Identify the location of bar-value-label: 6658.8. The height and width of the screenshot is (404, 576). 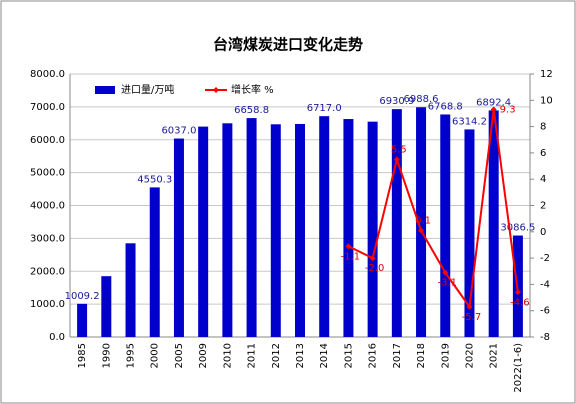
(251, 110).